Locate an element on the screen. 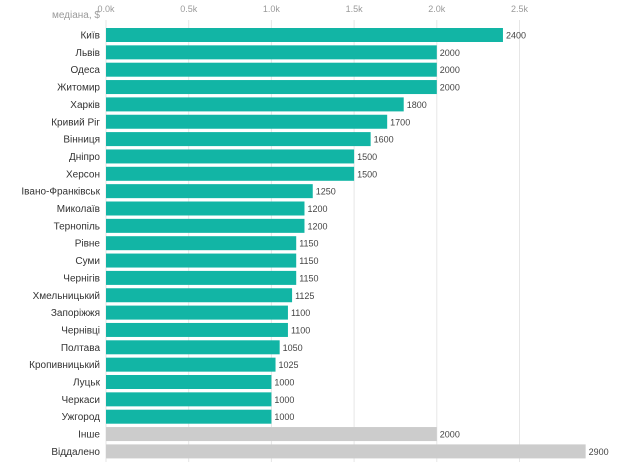 The image size is (620, 467). value-label: 1250 is located at coordinates (326, 192).